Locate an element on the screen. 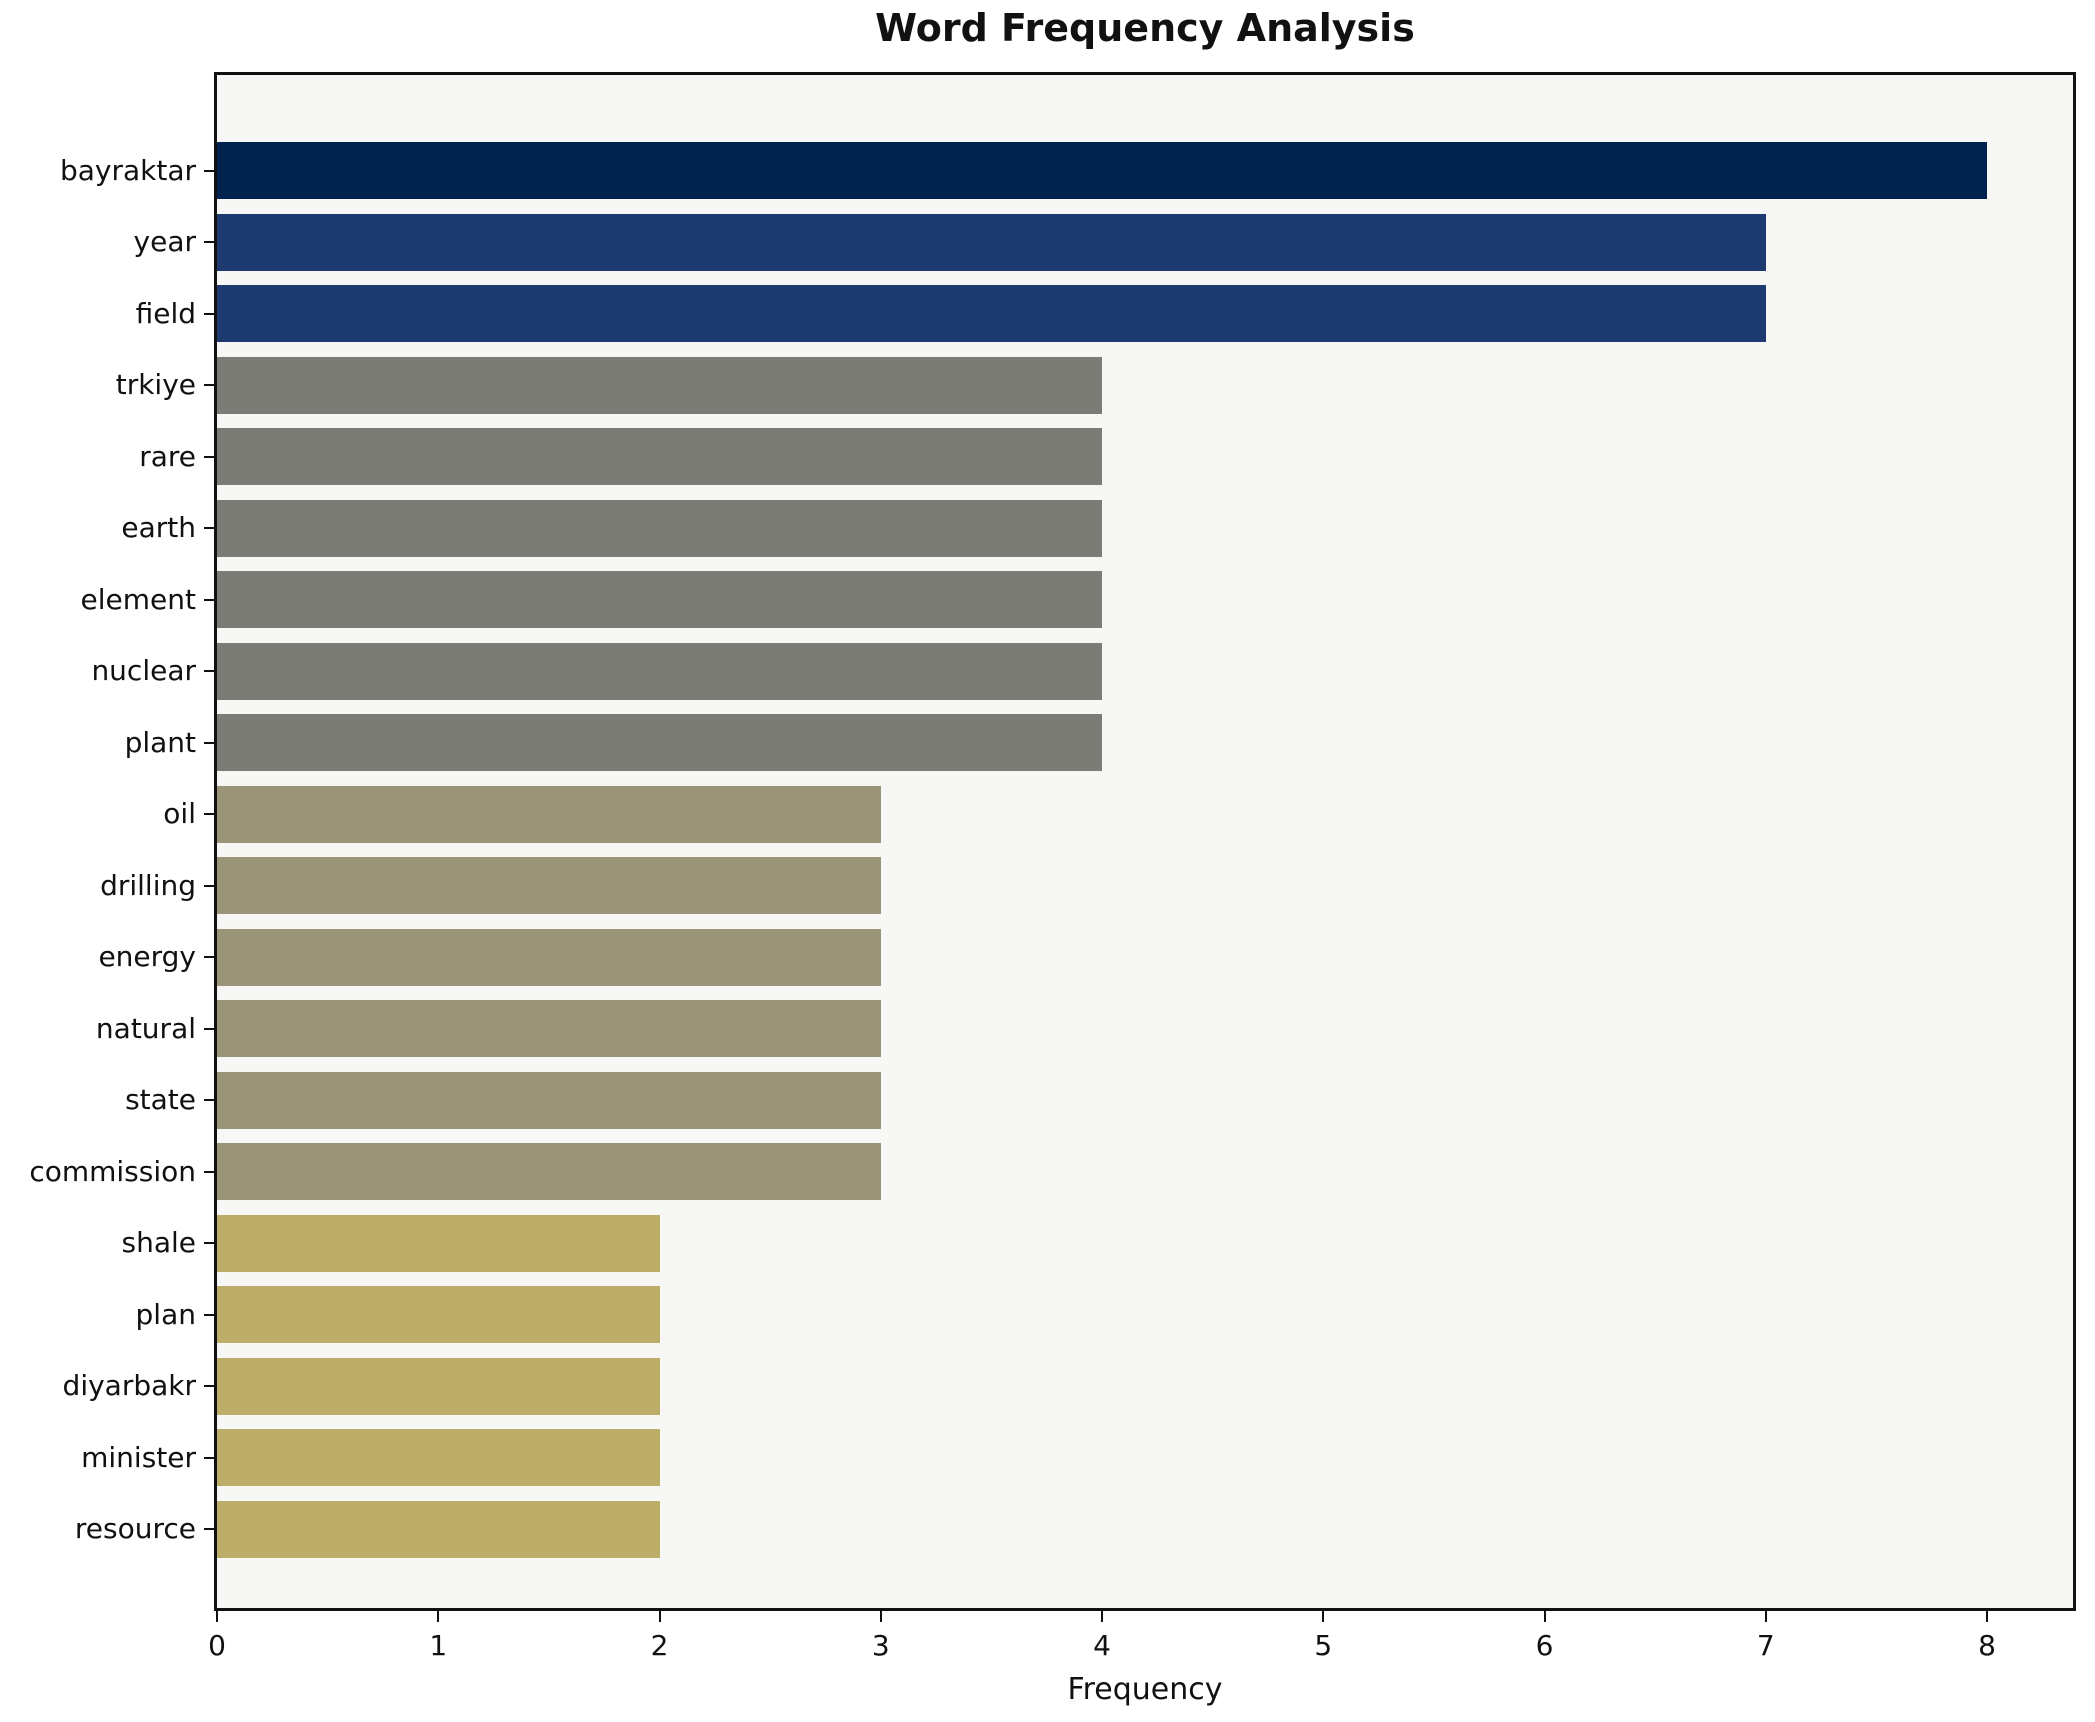  bar-bayraktar is located at coordinates (1102, 170).